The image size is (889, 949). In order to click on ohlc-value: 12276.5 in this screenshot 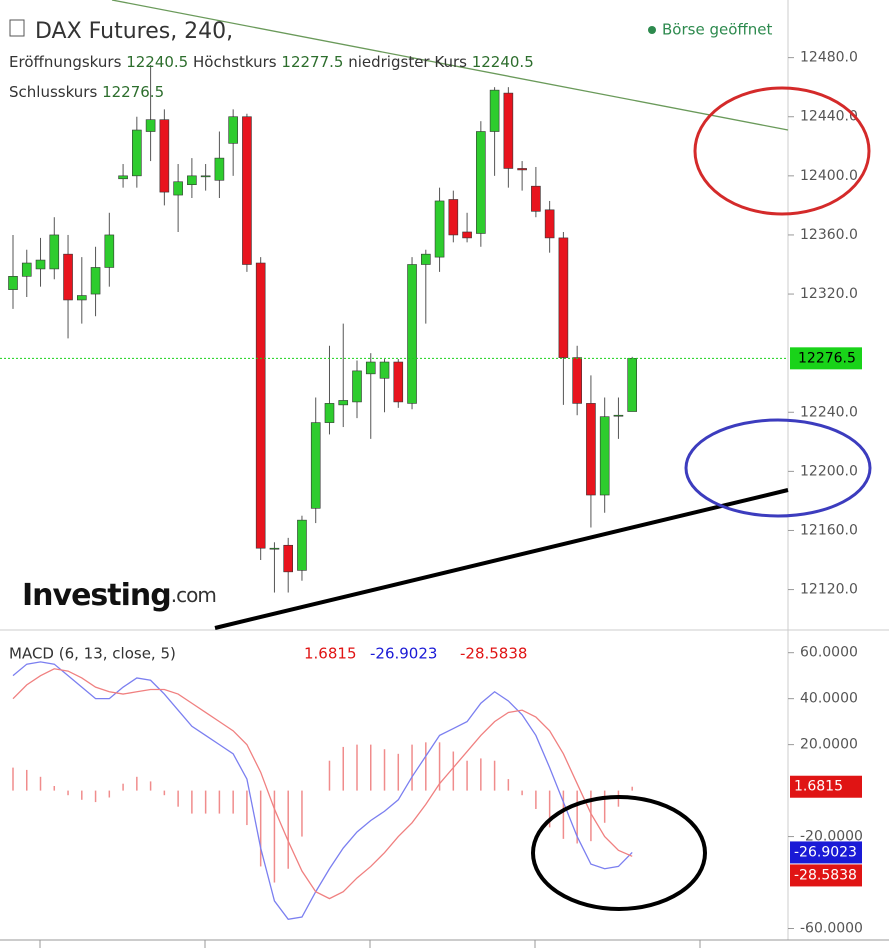, I will do `click(133, 92)`.